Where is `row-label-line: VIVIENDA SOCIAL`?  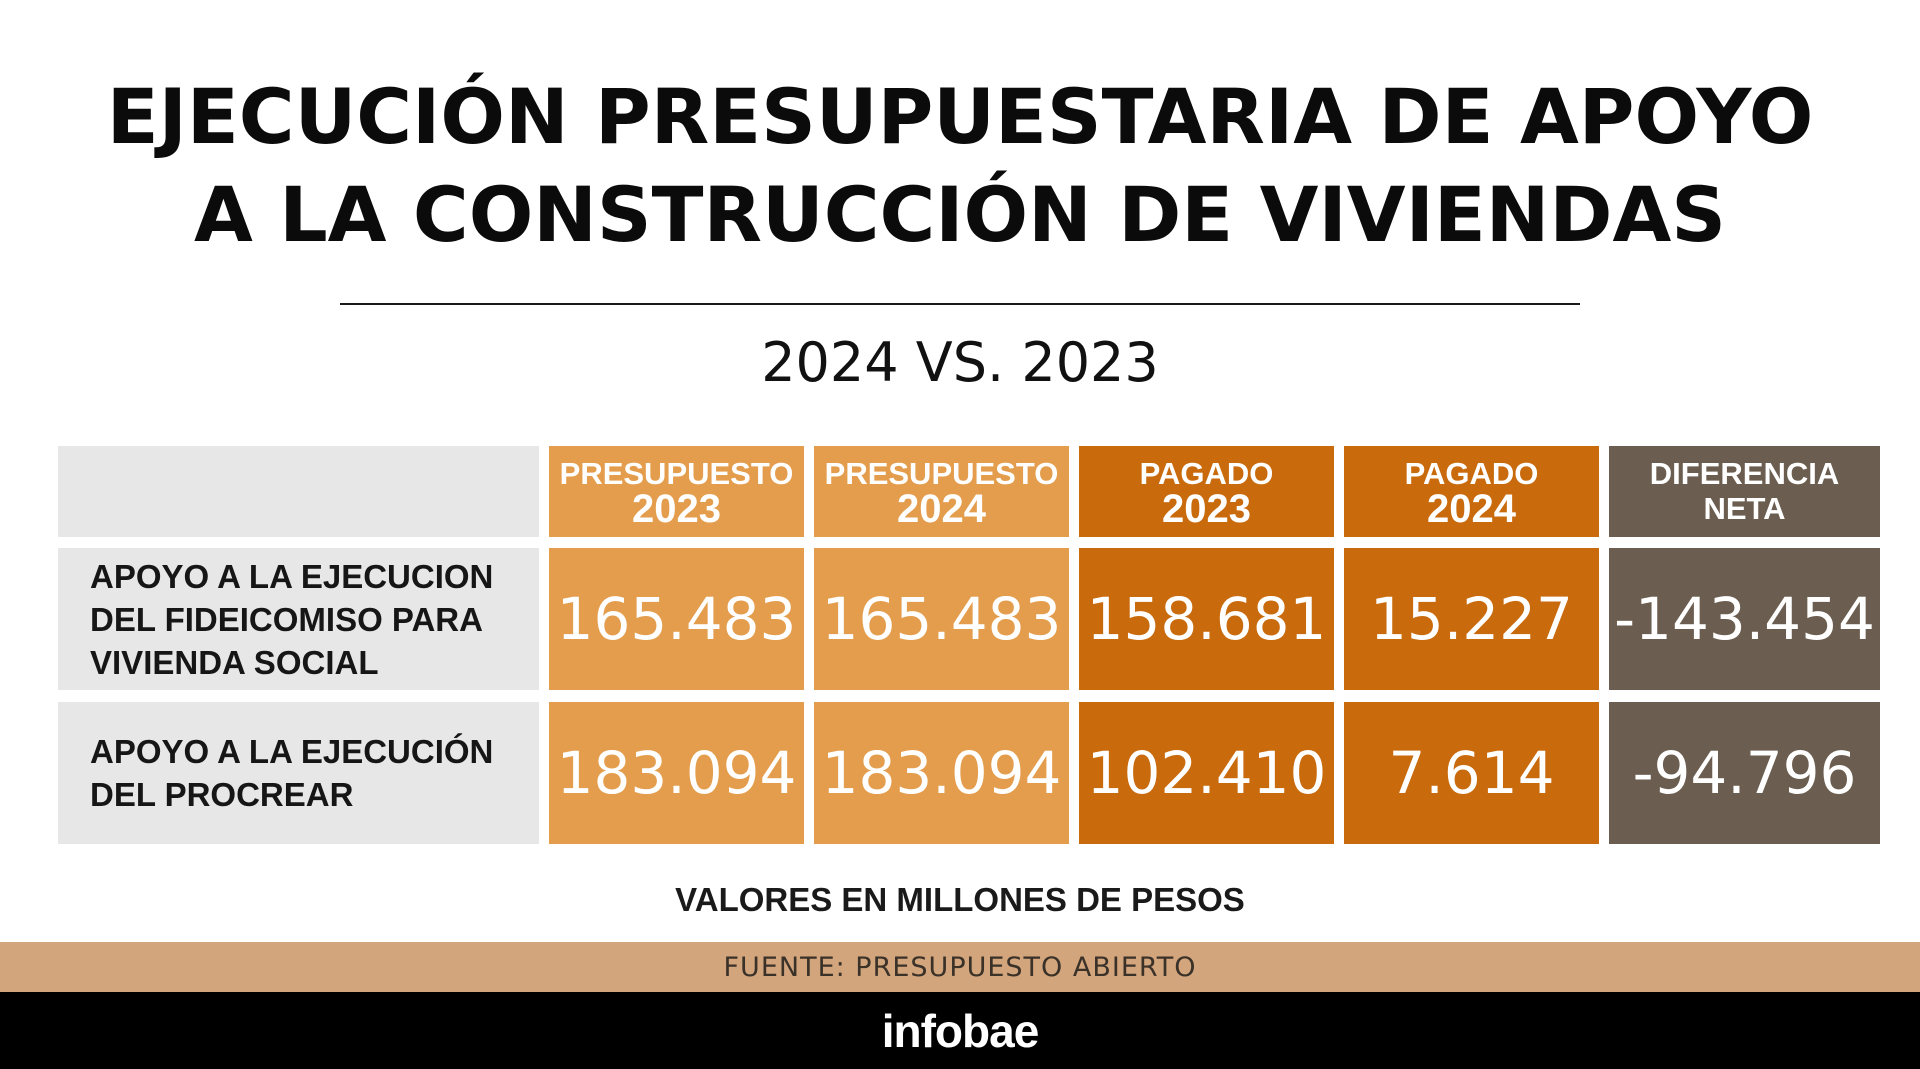 row-label-line: VIVIENDA SOCIAL is located at coordinates (234, 662).